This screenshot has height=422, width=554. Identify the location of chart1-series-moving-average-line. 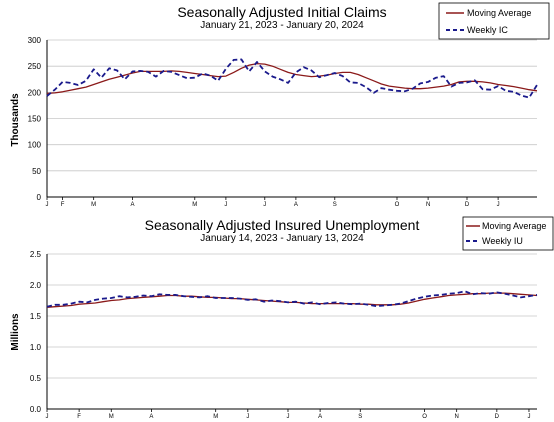
(292, 78).